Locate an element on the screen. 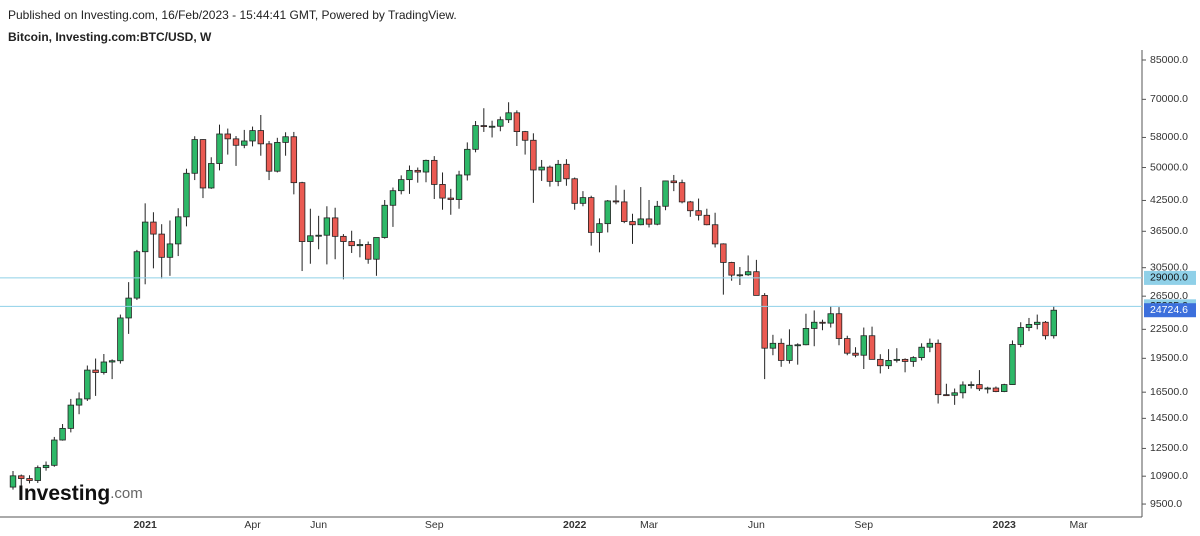 This screenshot has height=536, width=1200. y-tick-label: 26500.0 is located at coordinates (1169, 296).